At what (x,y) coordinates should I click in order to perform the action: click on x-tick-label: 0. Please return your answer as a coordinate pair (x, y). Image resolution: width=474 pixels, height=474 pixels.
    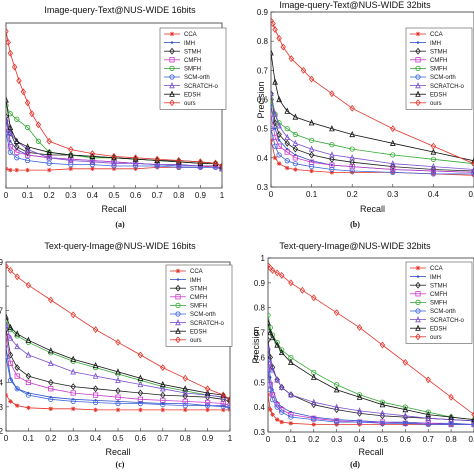
    Looking at the image, I should click on (268, 439).